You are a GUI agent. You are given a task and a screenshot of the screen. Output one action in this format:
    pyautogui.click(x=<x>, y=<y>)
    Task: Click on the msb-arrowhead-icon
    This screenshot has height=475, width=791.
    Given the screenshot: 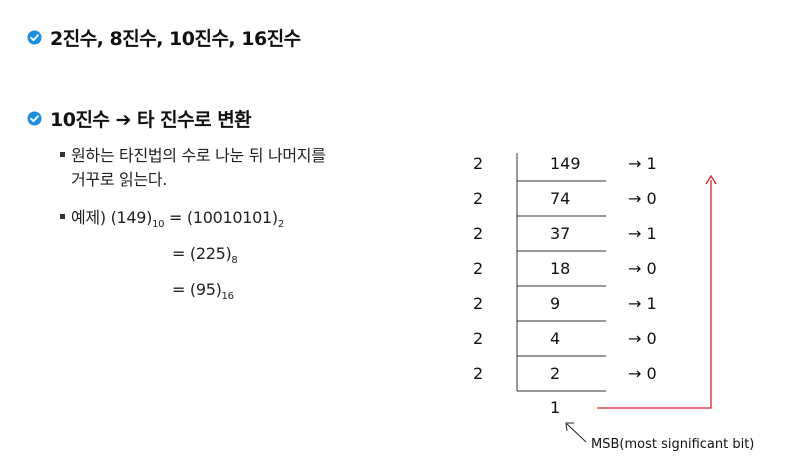 What is the action you would take?
    pyautogui.click(x=569, y=427)
    